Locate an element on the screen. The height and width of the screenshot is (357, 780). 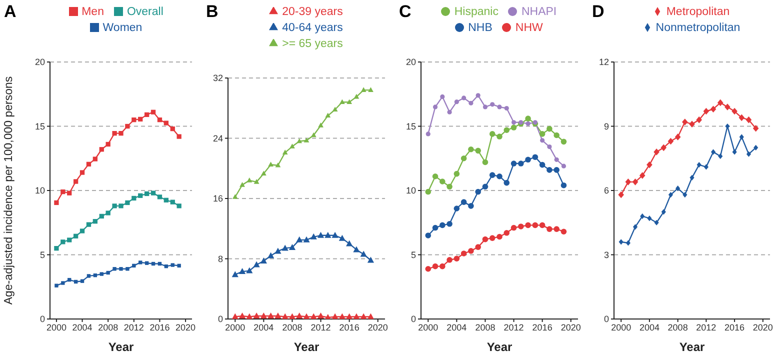
chart-title: C is located at coordinates (405, 12).